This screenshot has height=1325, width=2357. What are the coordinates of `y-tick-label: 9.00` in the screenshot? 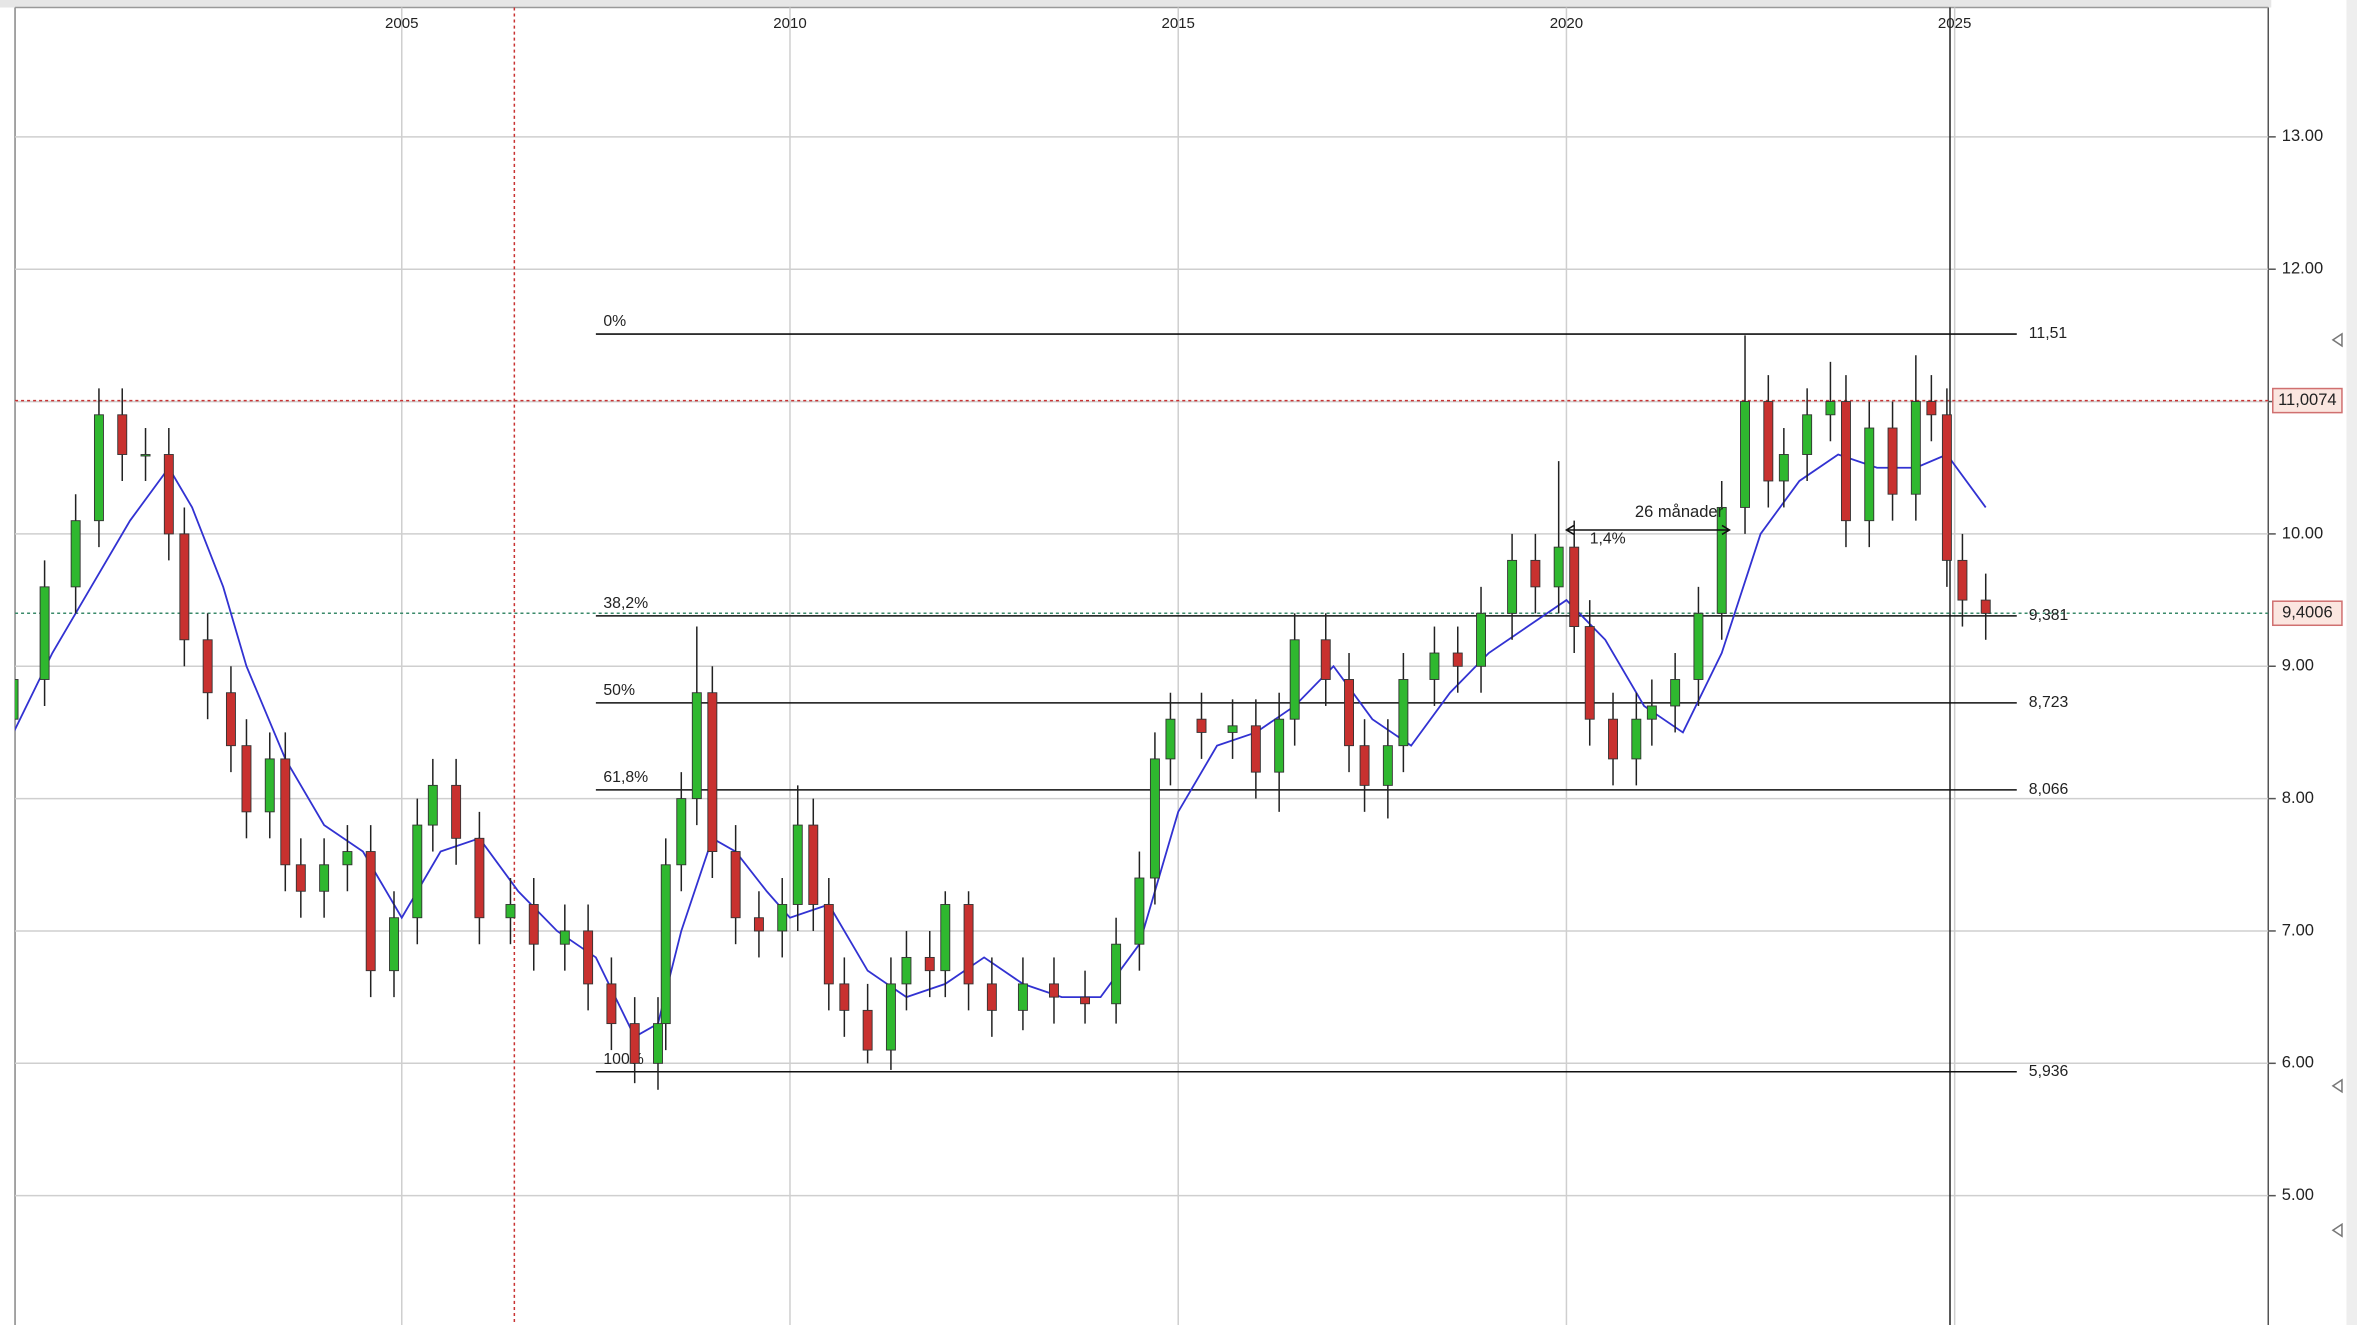 It's located at (2298, 665).